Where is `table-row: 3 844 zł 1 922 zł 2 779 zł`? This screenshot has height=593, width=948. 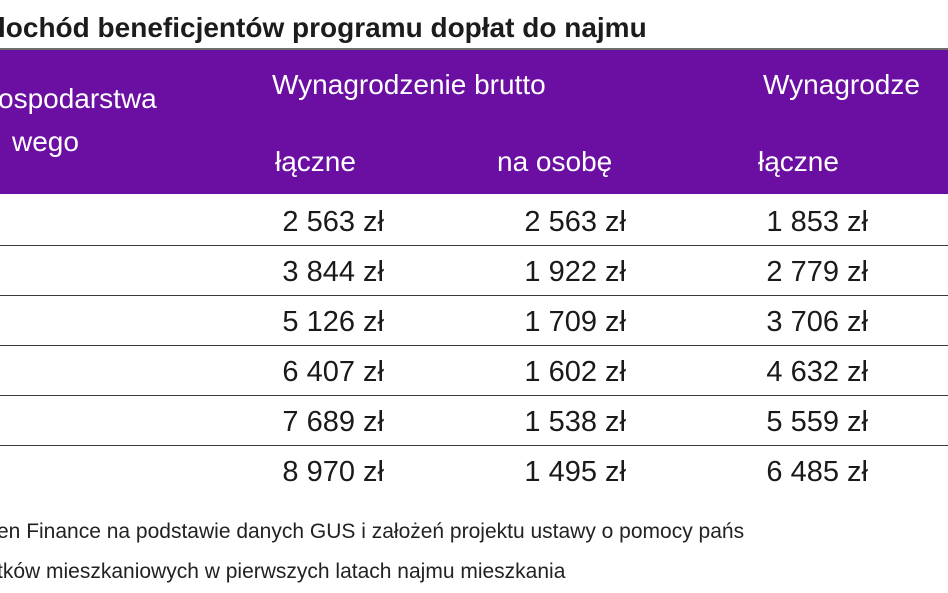
table-row: 3 844 zł 1 922 zł 2 779 zł is located at coordinates (474, 271).